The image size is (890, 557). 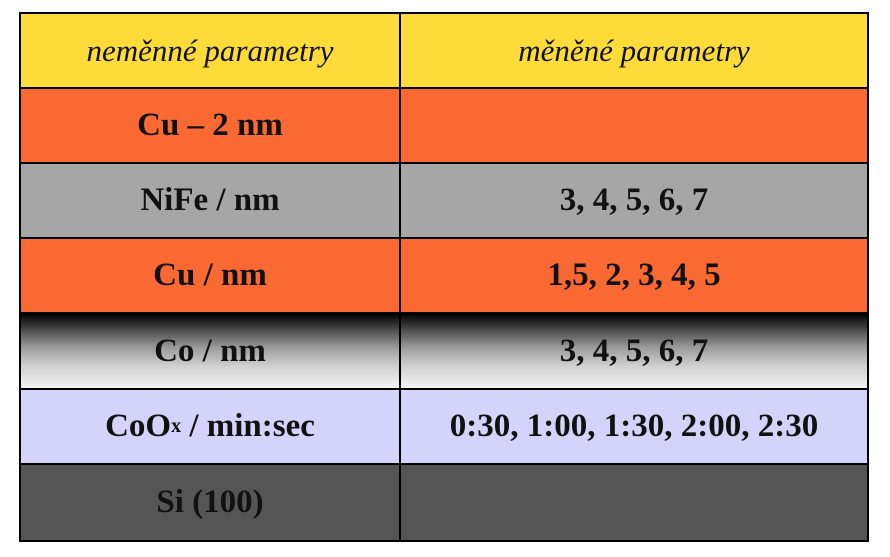 What do you see at coordinates (634, 127) in the screenshot?
I see `row-cu-cap-values` at bounding box center [634, 127].